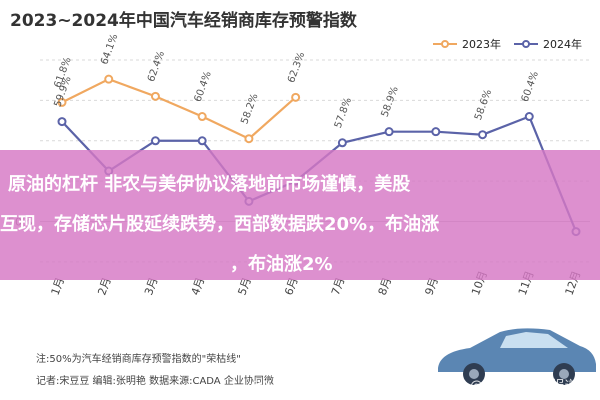 The width and height of the screenshot is (600, 400). What do you see at coordinates (245, 286) in the screenshot?
I see `x-tick-label: 5月` at bounding box center [245, 286].